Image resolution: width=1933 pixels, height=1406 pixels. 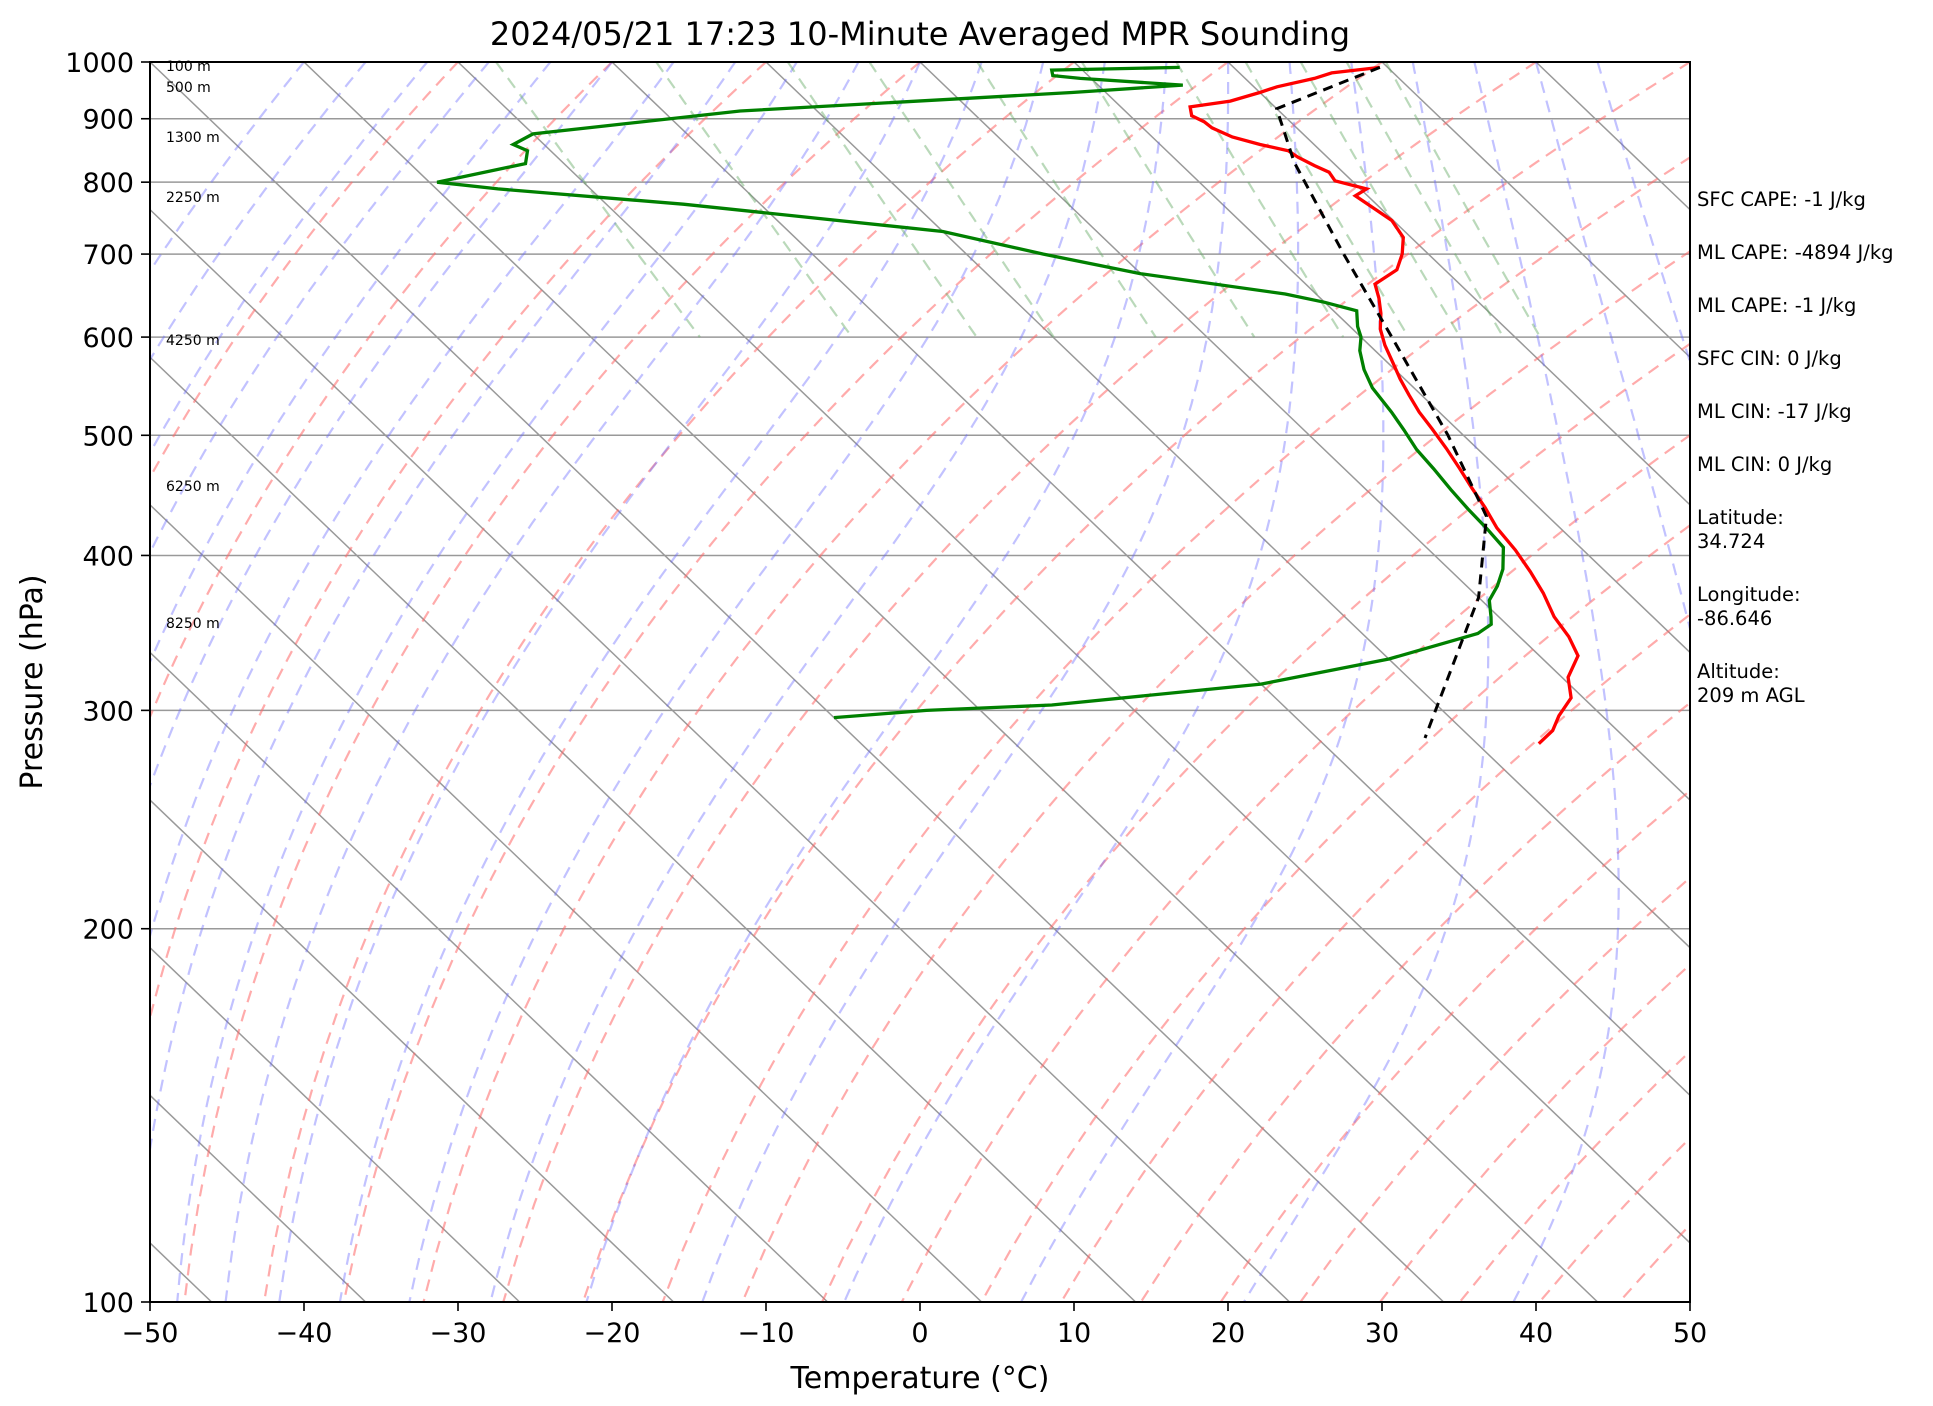 I want to click on ml-cin-label-2: ML CIN: 0 J/kg, so click(x=1765, y=464).